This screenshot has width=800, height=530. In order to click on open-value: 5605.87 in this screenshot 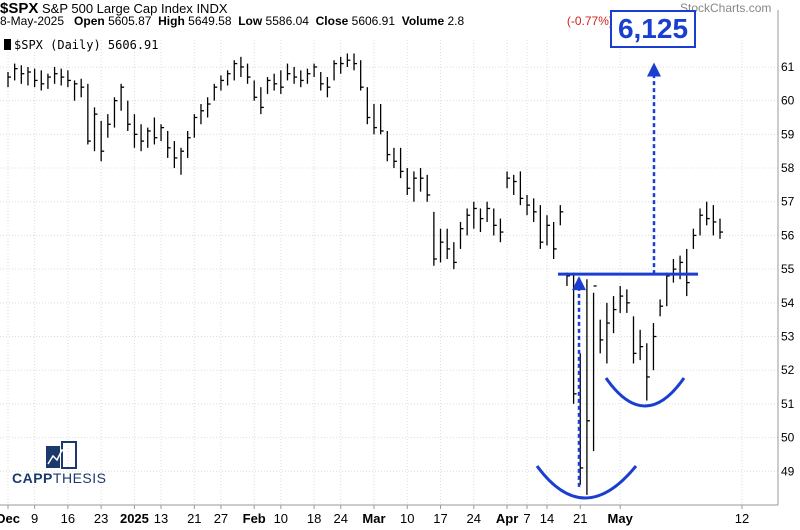, I will do `click(130, 21)`.